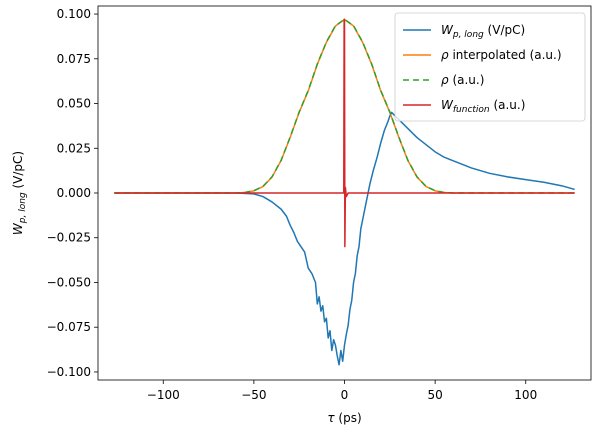  Describe the element at coordinates (348, 418) in the screenshot. I see `x-axis-label-unit: (ps)` at that location.